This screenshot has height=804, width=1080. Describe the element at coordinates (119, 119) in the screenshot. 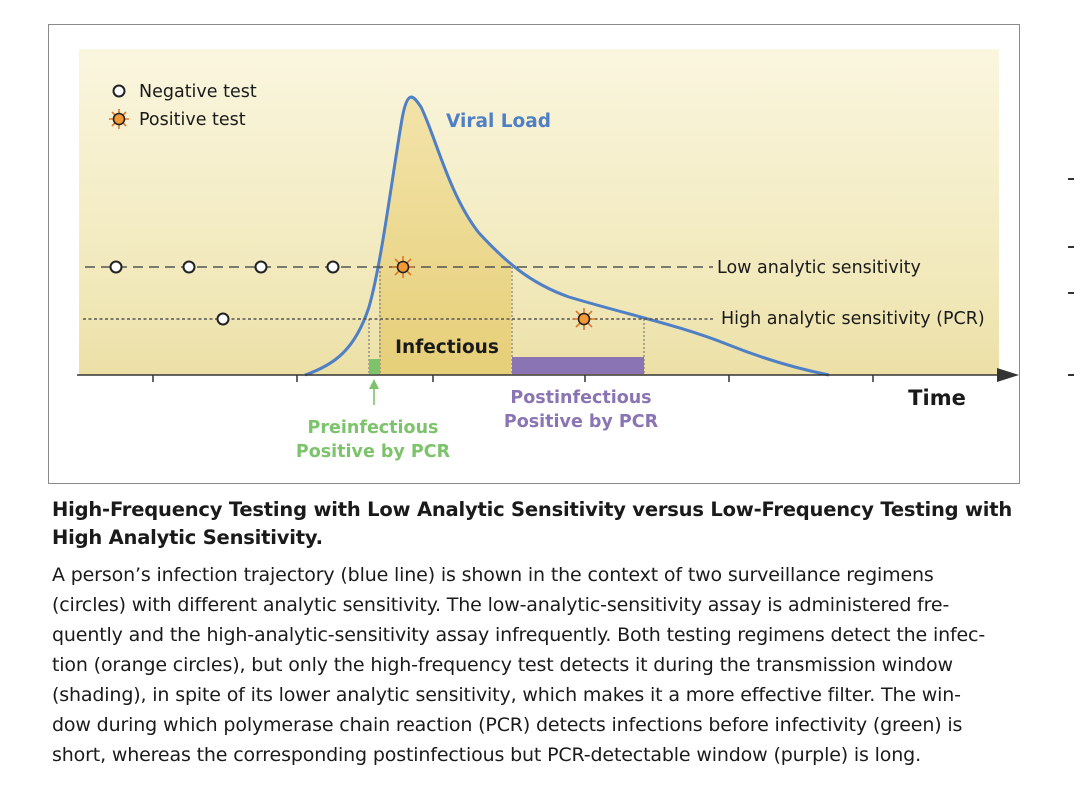

I see `legend-positive-icon` at that location.